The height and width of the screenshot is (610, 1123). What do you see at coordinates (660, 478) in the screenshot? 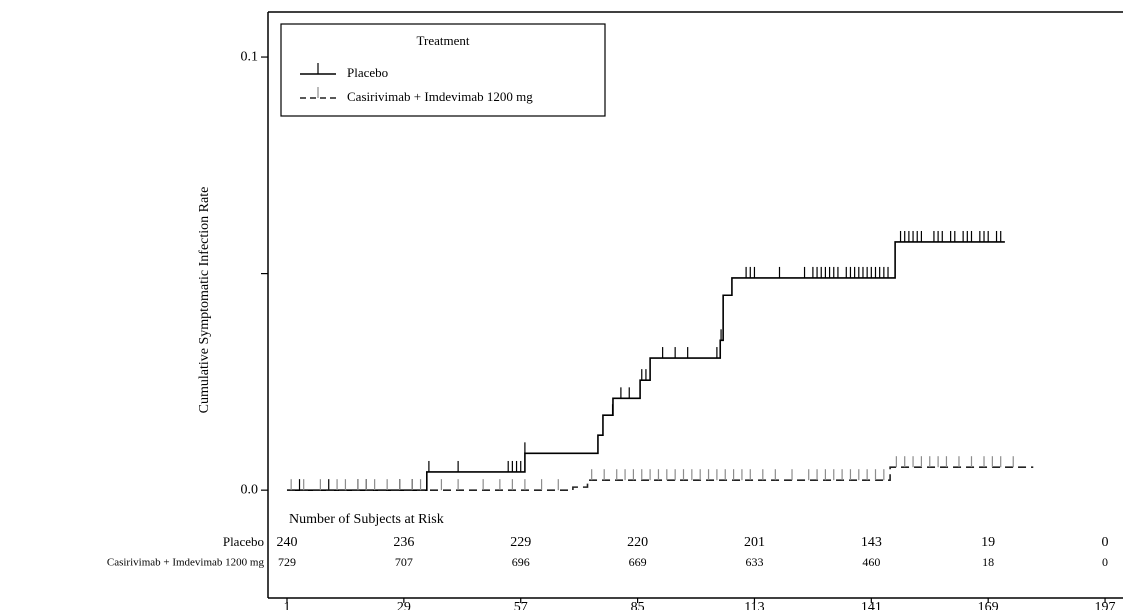
I see `survival-curve` at bounding box center [660, 478].